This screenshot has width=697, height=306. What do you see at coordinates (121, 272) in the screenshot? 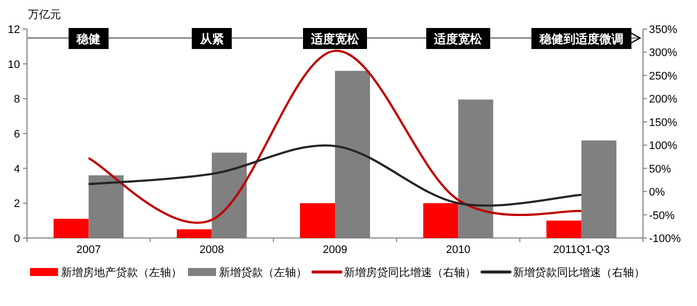
I see `legend-label: 新增房地产贷款（左轴）` at bounding box center [121, 272].